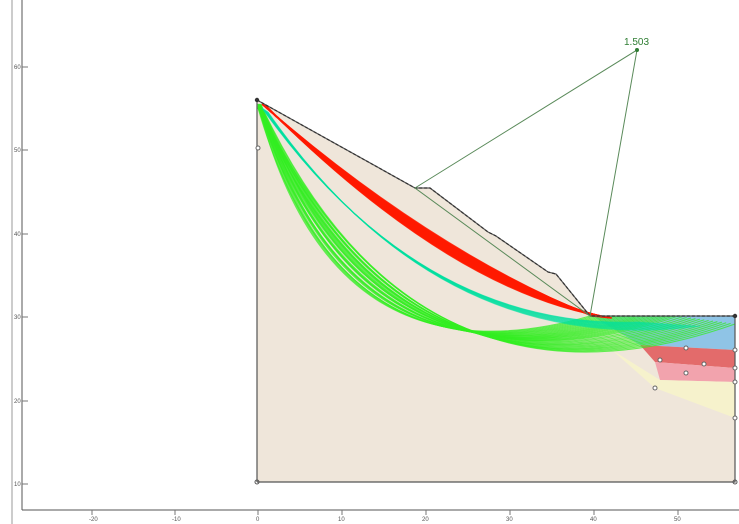 Image resolution: width=739 pixels, height=524 pixels. Describe the element at coordinates (687, 356) in the screenshot. I see `soil-layer-red` at that location.